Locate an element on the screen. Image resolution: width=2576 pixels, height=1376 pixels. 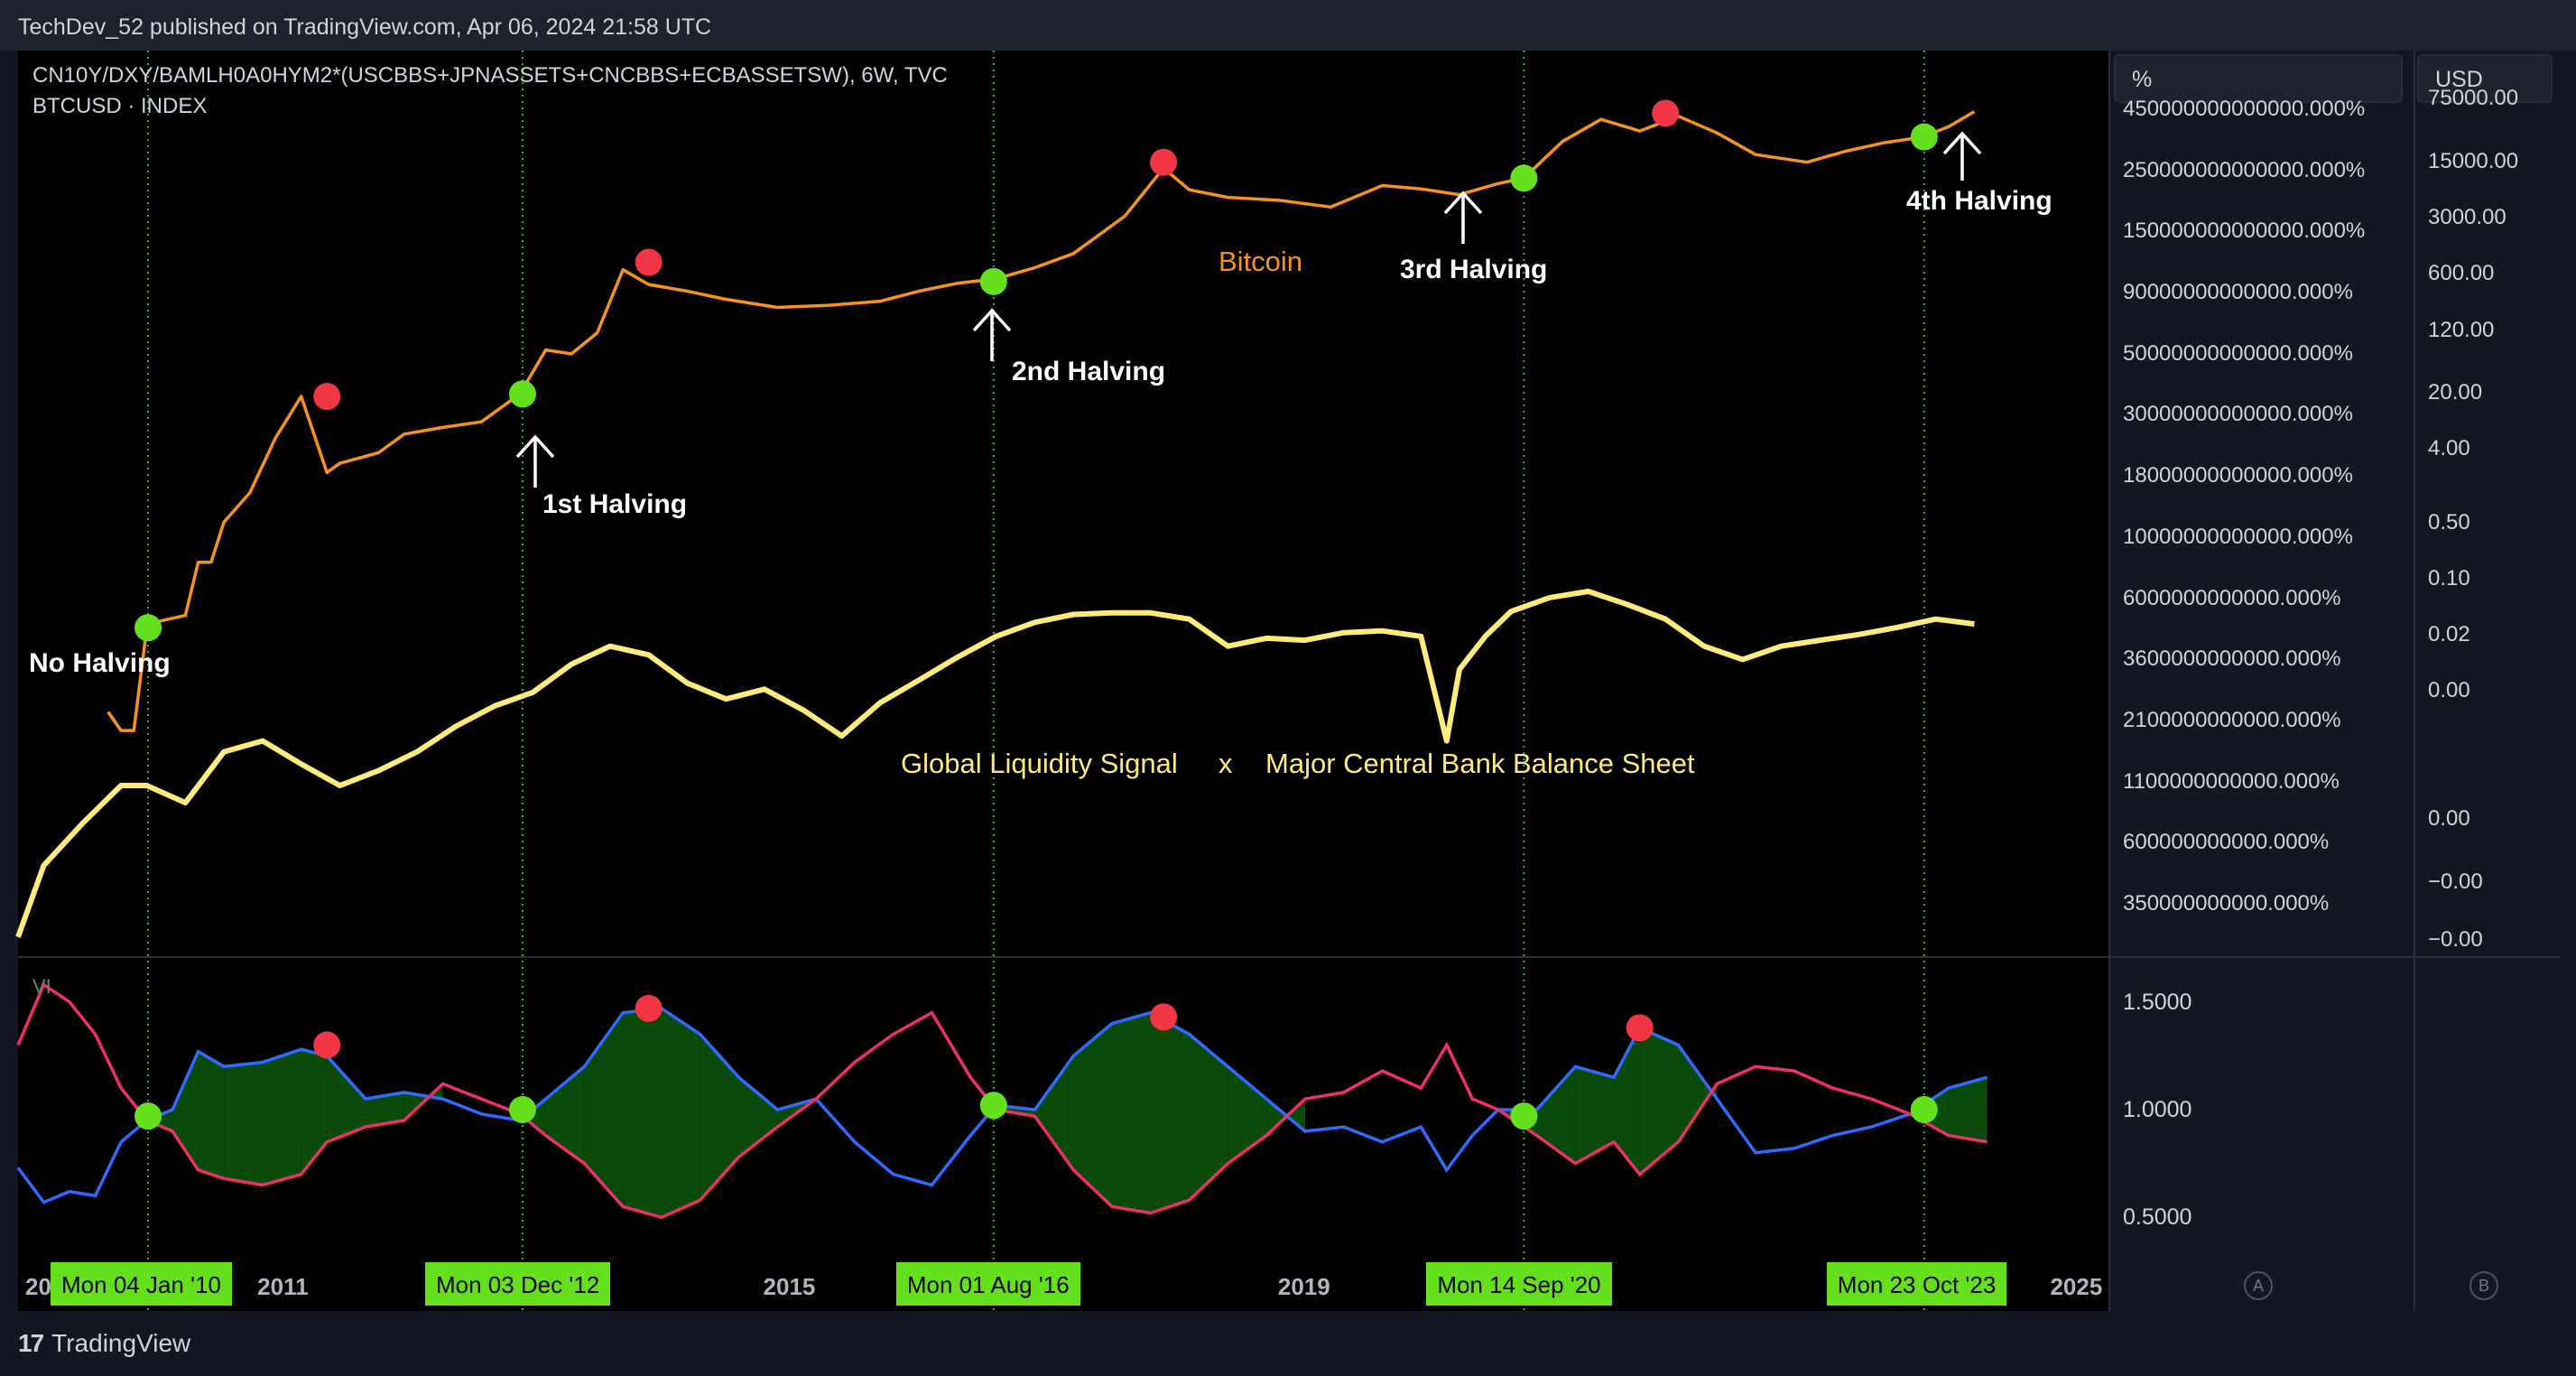
pct-axis-tick: 10000000000000.000% is located at coordinates (2238, 536).